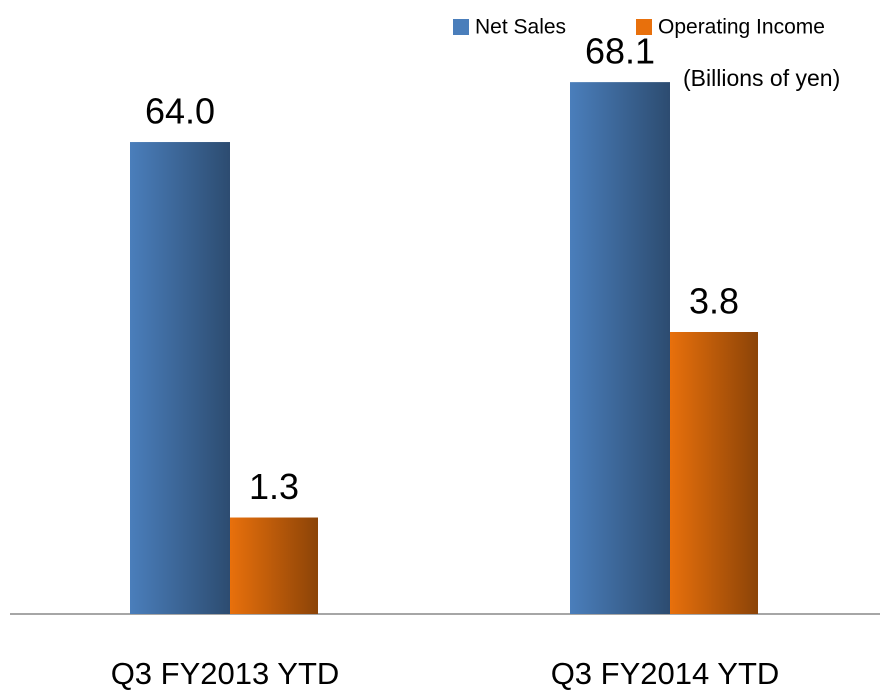  What do you see at coordinates (620, 51) in the screenshot?
I see `value-label: 68.1` at bounding box center [620, 51].